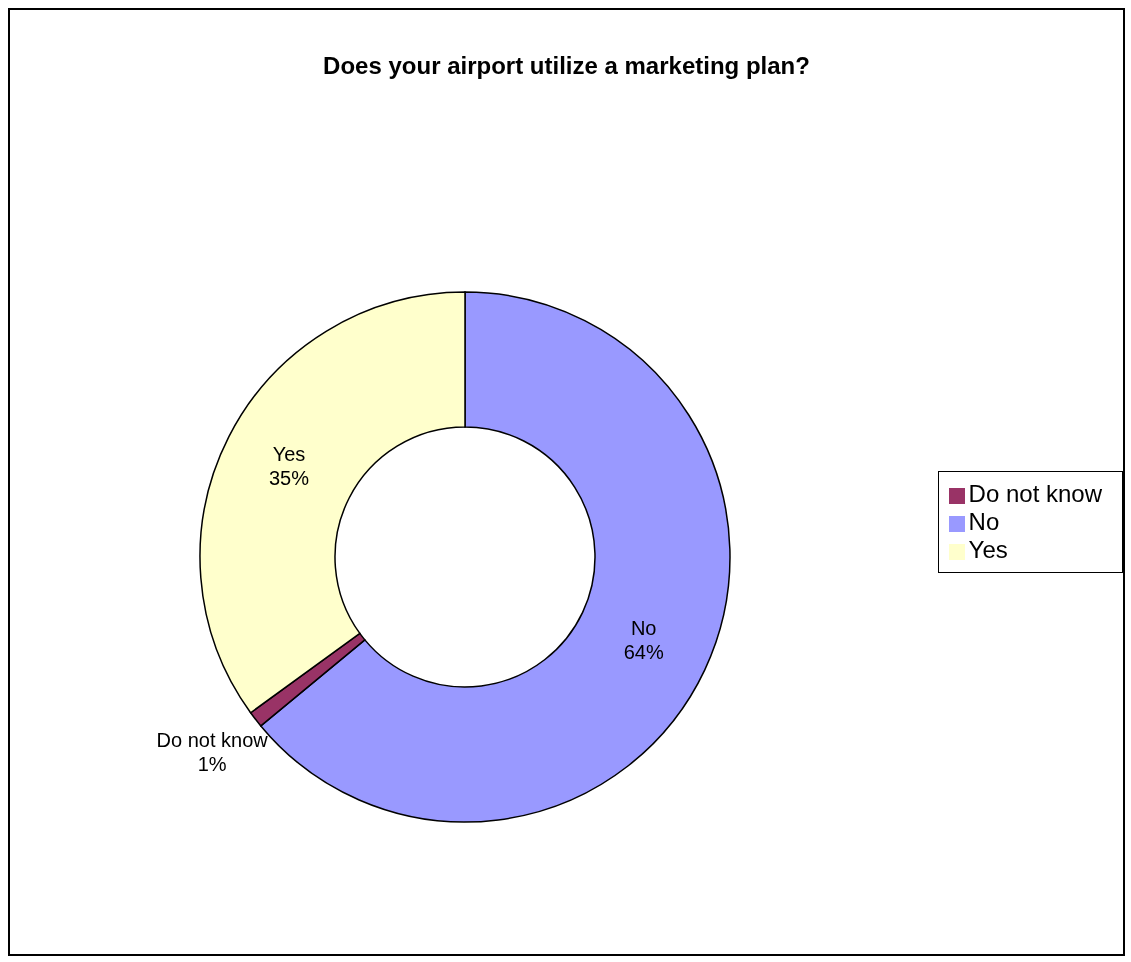 Image resolution: width=1131 pixels, height=962 pixels. I want to click on data-label: 1%, so click(212, 764).